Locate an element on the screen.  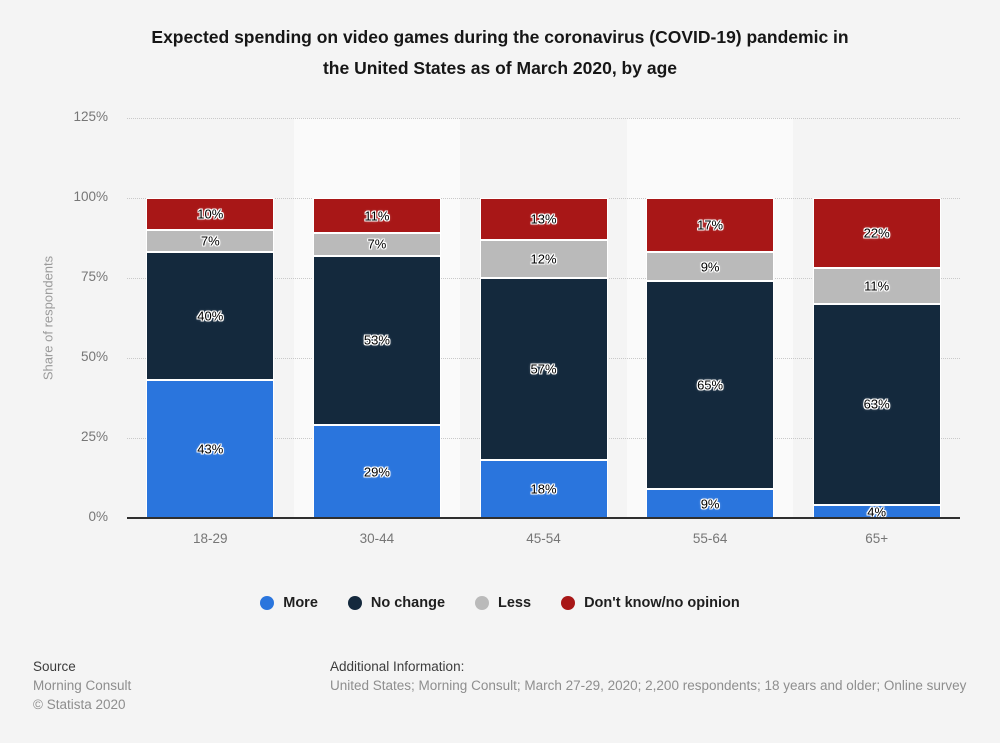
legend-item-don-t-know-no-opinion: Don't know/no opinion is located at coordinates (650, 603).